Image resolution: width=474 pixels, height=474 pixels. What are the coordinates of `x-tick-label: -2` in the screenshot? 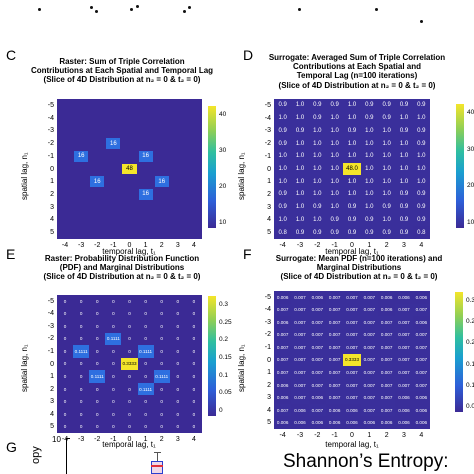 It's located at (317, 435).